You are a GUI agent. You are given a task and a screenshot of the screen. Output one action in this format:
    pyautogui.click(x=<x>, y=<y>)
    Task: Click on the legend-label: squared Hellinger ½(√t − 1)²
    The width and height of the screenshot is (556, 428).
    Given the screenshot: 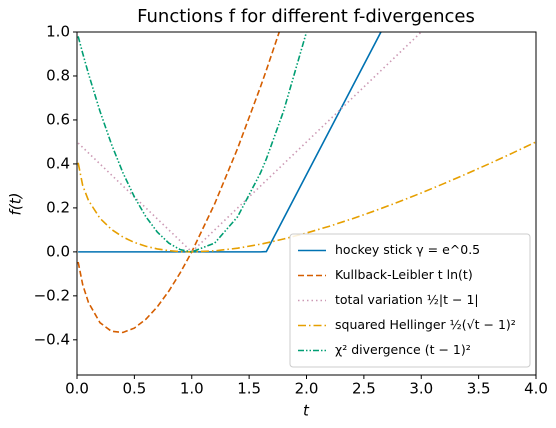 What is the action you would take?
    pyautogui.click(x=425, y=324)
    